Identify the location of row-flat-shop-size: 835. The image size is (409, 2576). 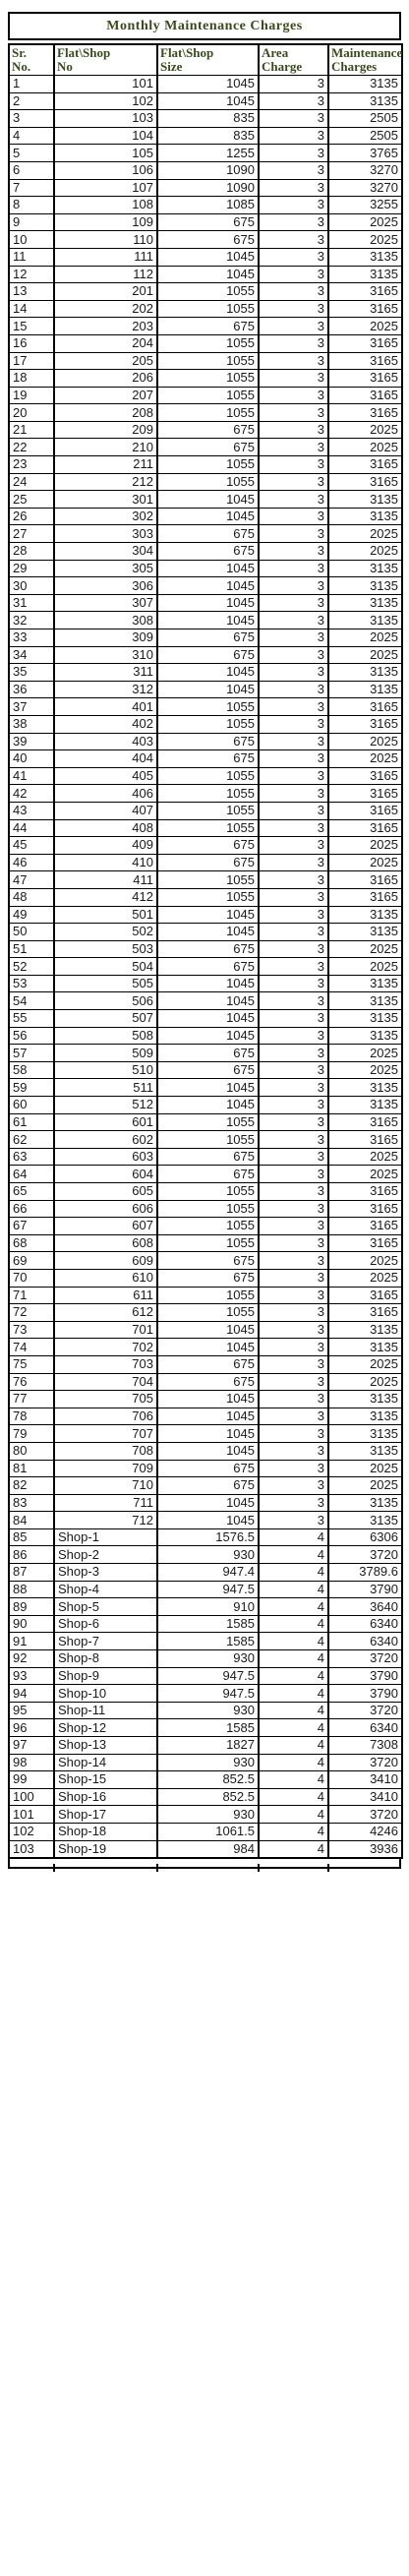
(208, 136).